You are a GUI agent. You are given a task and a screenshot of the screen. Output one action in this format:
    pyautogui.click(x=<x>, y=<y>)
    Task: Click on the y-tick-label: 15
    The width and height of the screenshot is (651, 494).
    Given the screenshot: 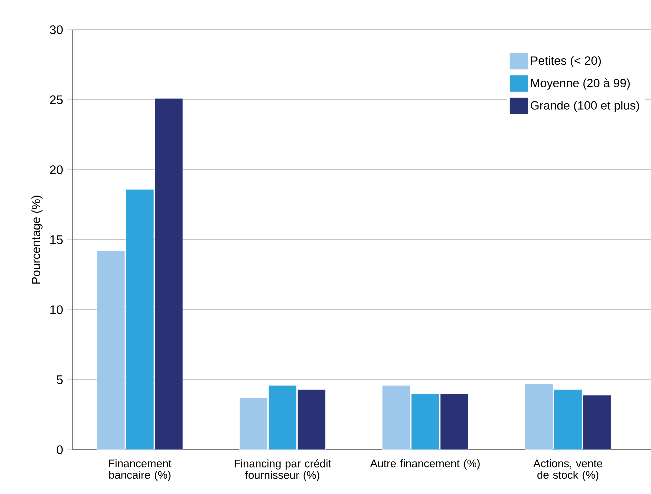 What is the action you would take?
    pyautogui.click(x=56, y=240)
    